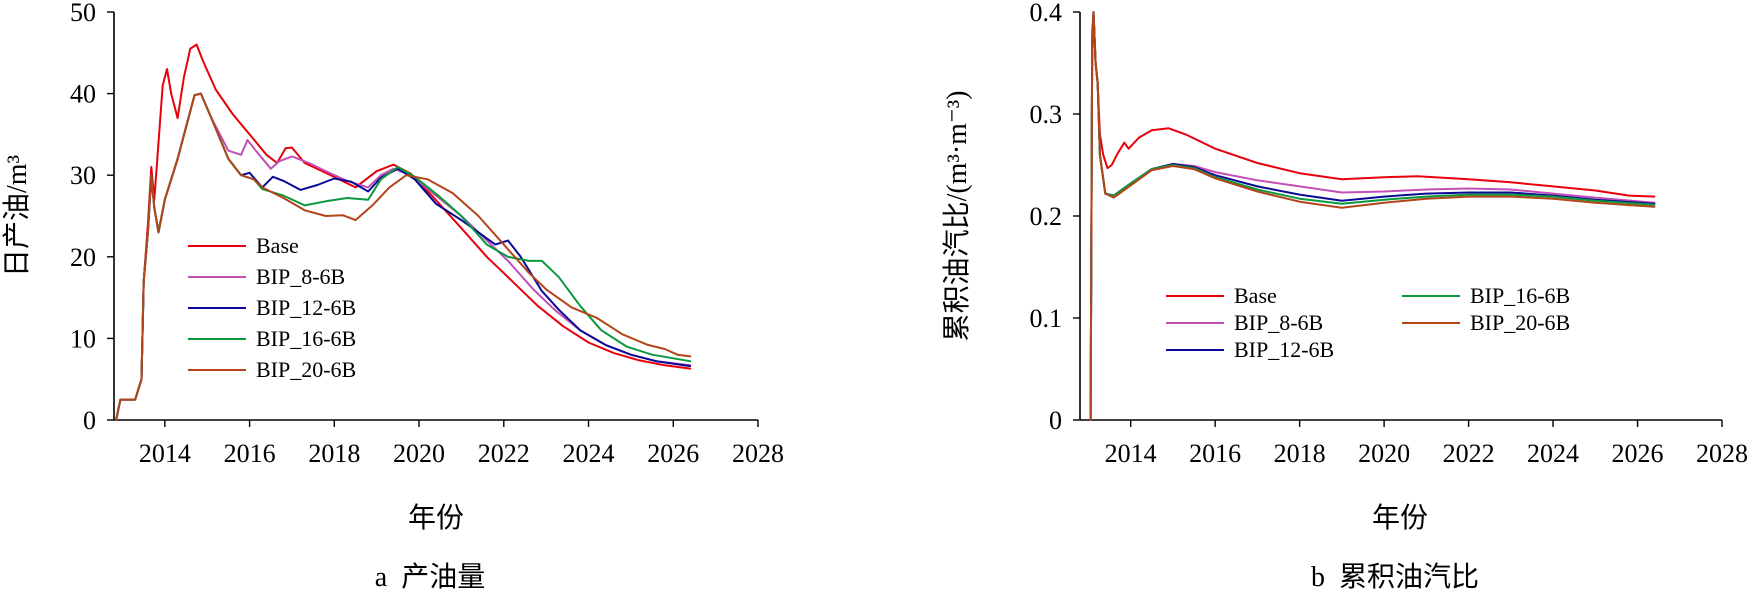  Describe the element at coordinates (306, 369) in the screenshot. I see `chart-a-legend-label: BIP_20-6B` at that location.